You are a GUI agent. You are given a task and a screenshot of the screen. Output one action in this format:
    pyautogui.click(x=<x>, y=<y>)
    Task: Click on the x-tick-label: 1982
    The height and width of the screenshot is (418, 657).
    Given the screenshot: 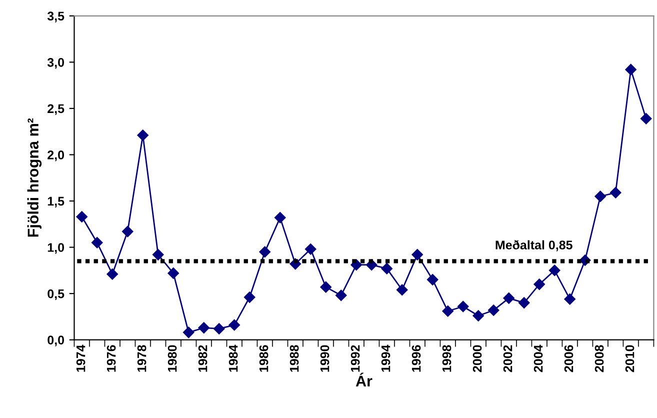 What is the action you would take?
    pyautogui.click(x=203, y=358)
    